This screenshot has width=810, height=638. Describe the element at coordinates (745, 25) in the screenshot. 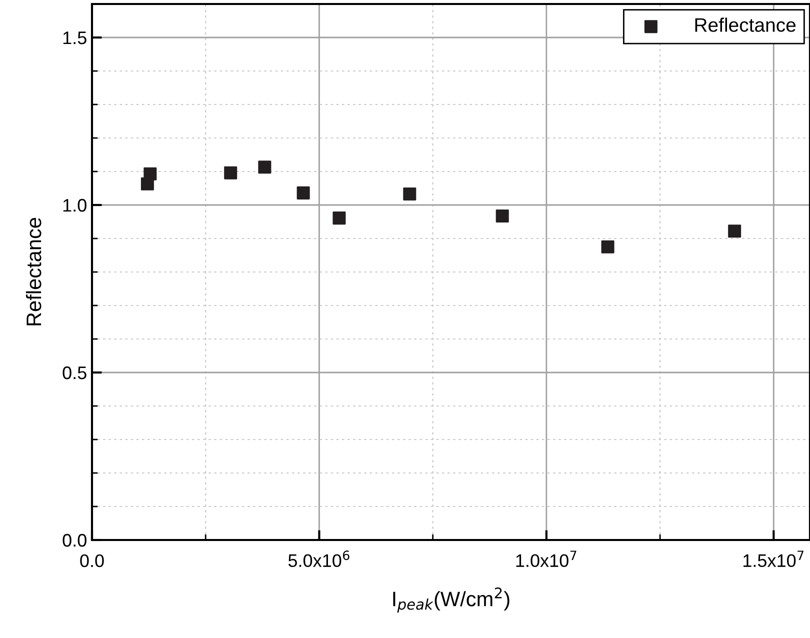

I see `legend-label: Reflectance` at that location.